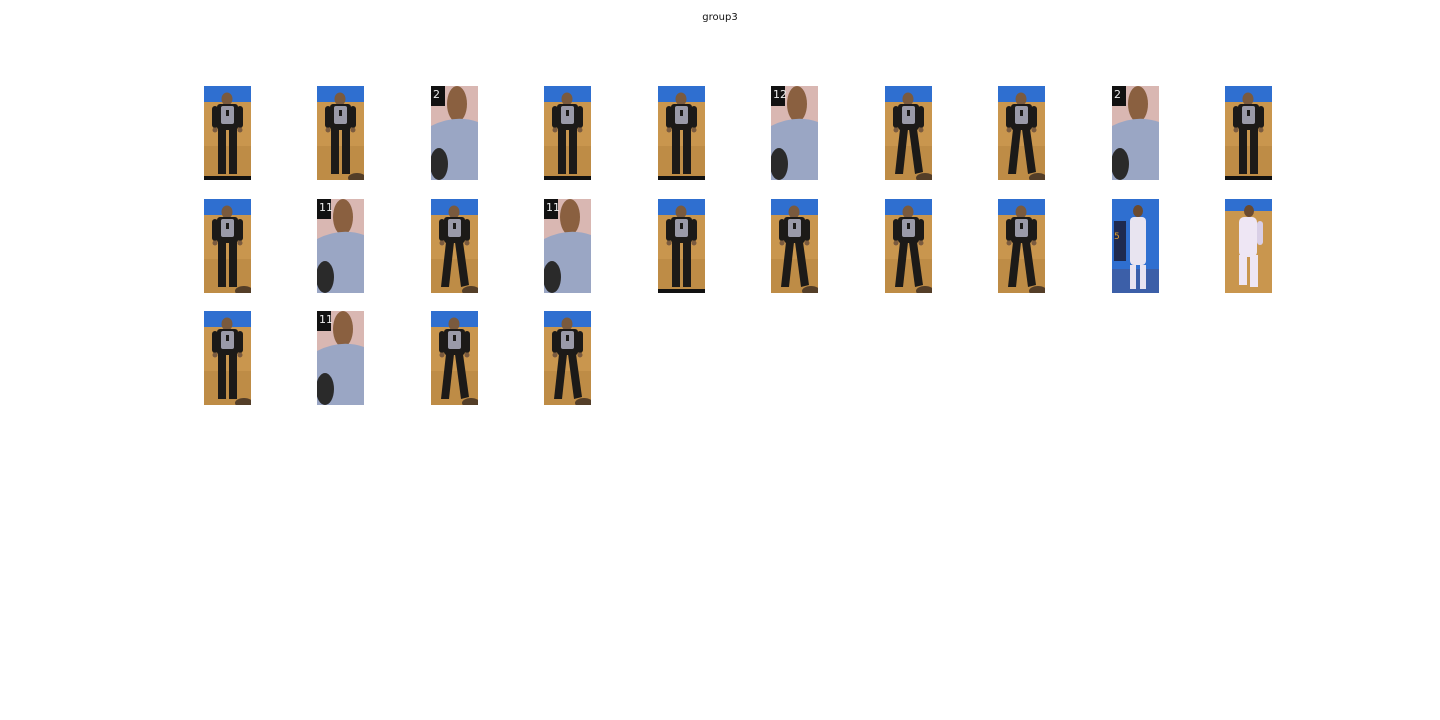 The height and width of the screenshot is (720, 1440). I want to click on crop-thumbnail: 5, so click(1135, 246).